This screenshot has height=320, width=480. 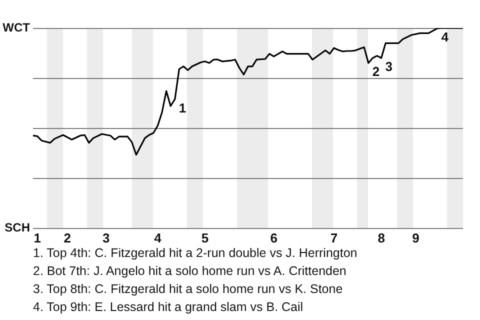 What do you see at coordinates (16, 27) in the screenshot?
I see `ref-line-label: WCT` at bounding box center [16, 27].